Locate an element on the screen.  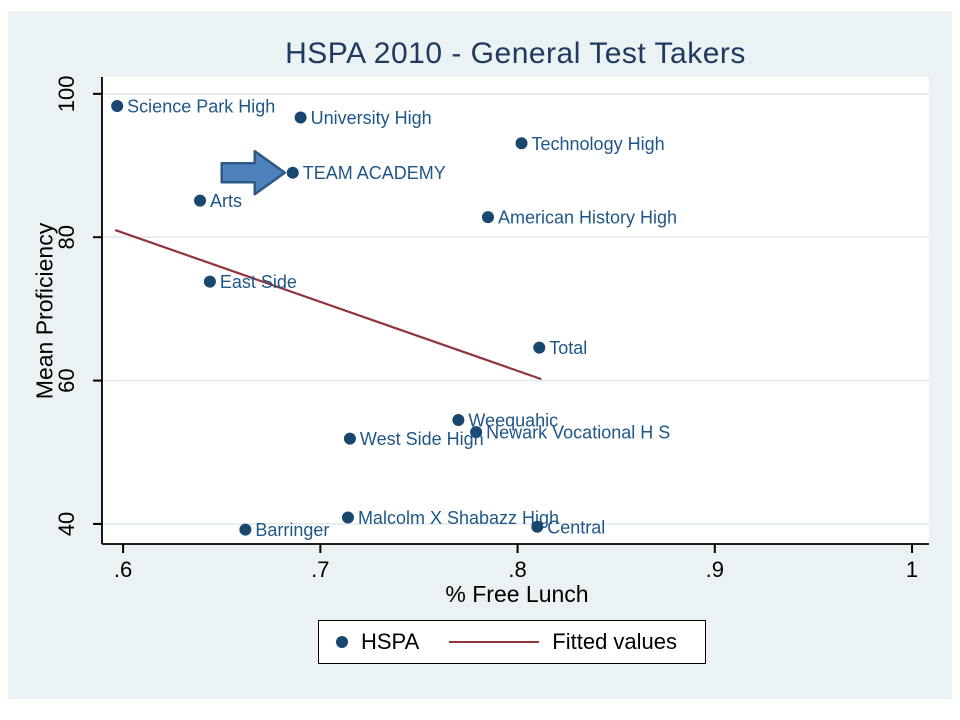
arrow-annotation-icon is located at coordinates (253, 172).